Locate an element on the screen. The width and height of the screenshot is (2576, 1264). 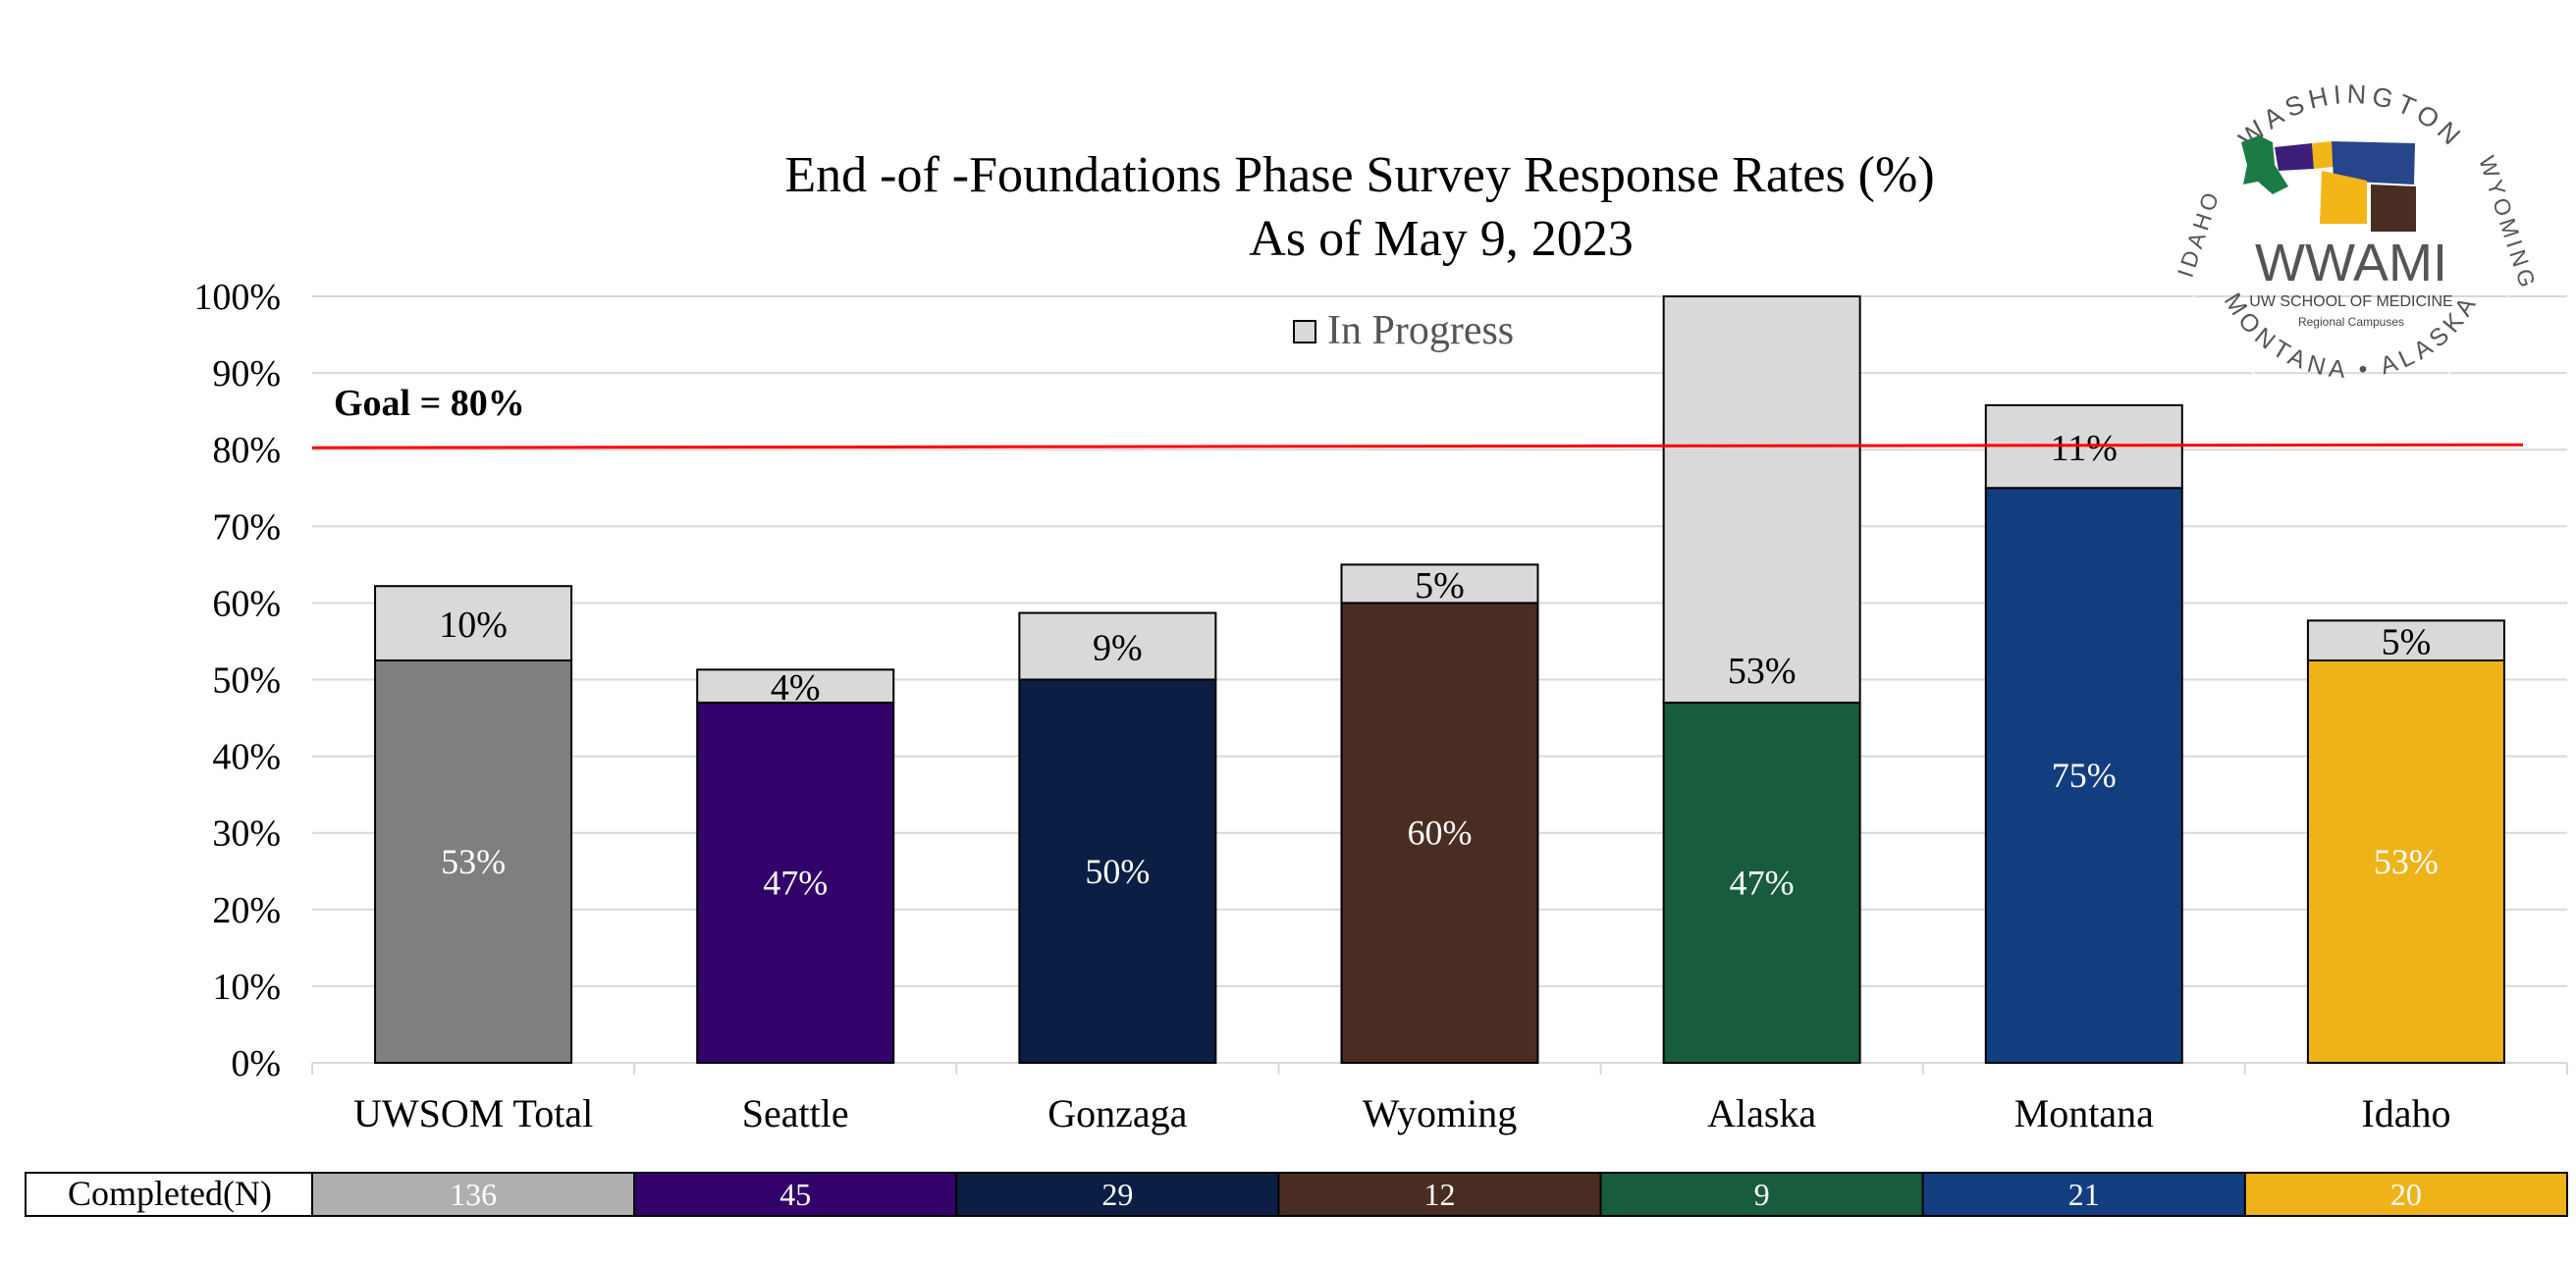
x-tick-label: Idaho is located at coordinates (2405, 1113).